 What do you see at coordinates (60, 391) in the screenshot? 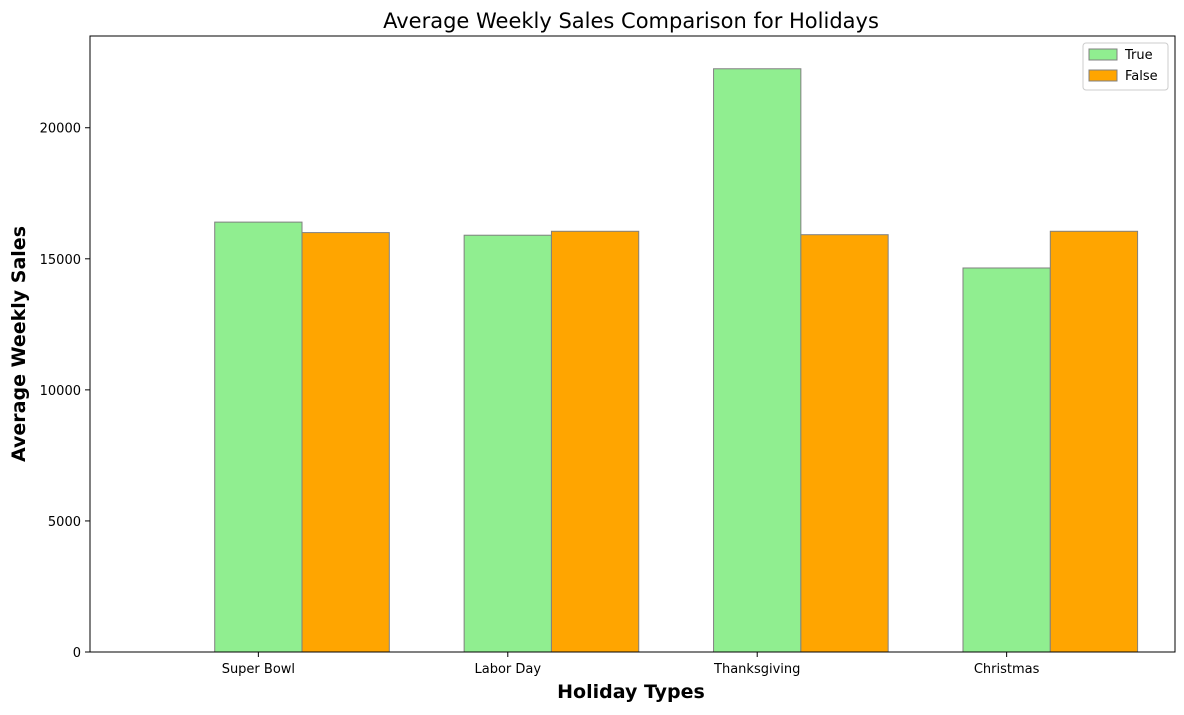
I see `y-tick-label: 10000` at bounding box center [60, 391].